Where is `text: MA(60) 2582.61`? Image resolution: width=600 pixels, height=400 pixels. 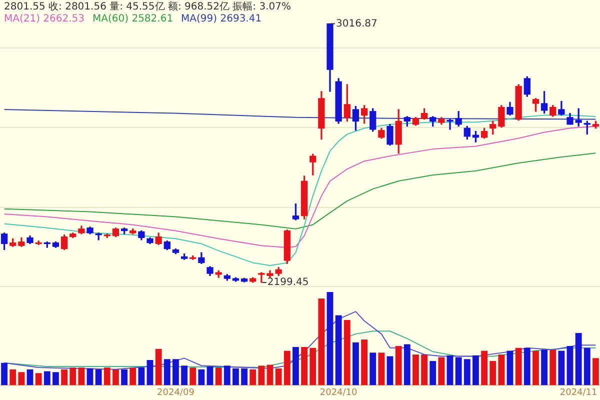 text: MA(60) 2582.61 is located at coordinates (133, 19).